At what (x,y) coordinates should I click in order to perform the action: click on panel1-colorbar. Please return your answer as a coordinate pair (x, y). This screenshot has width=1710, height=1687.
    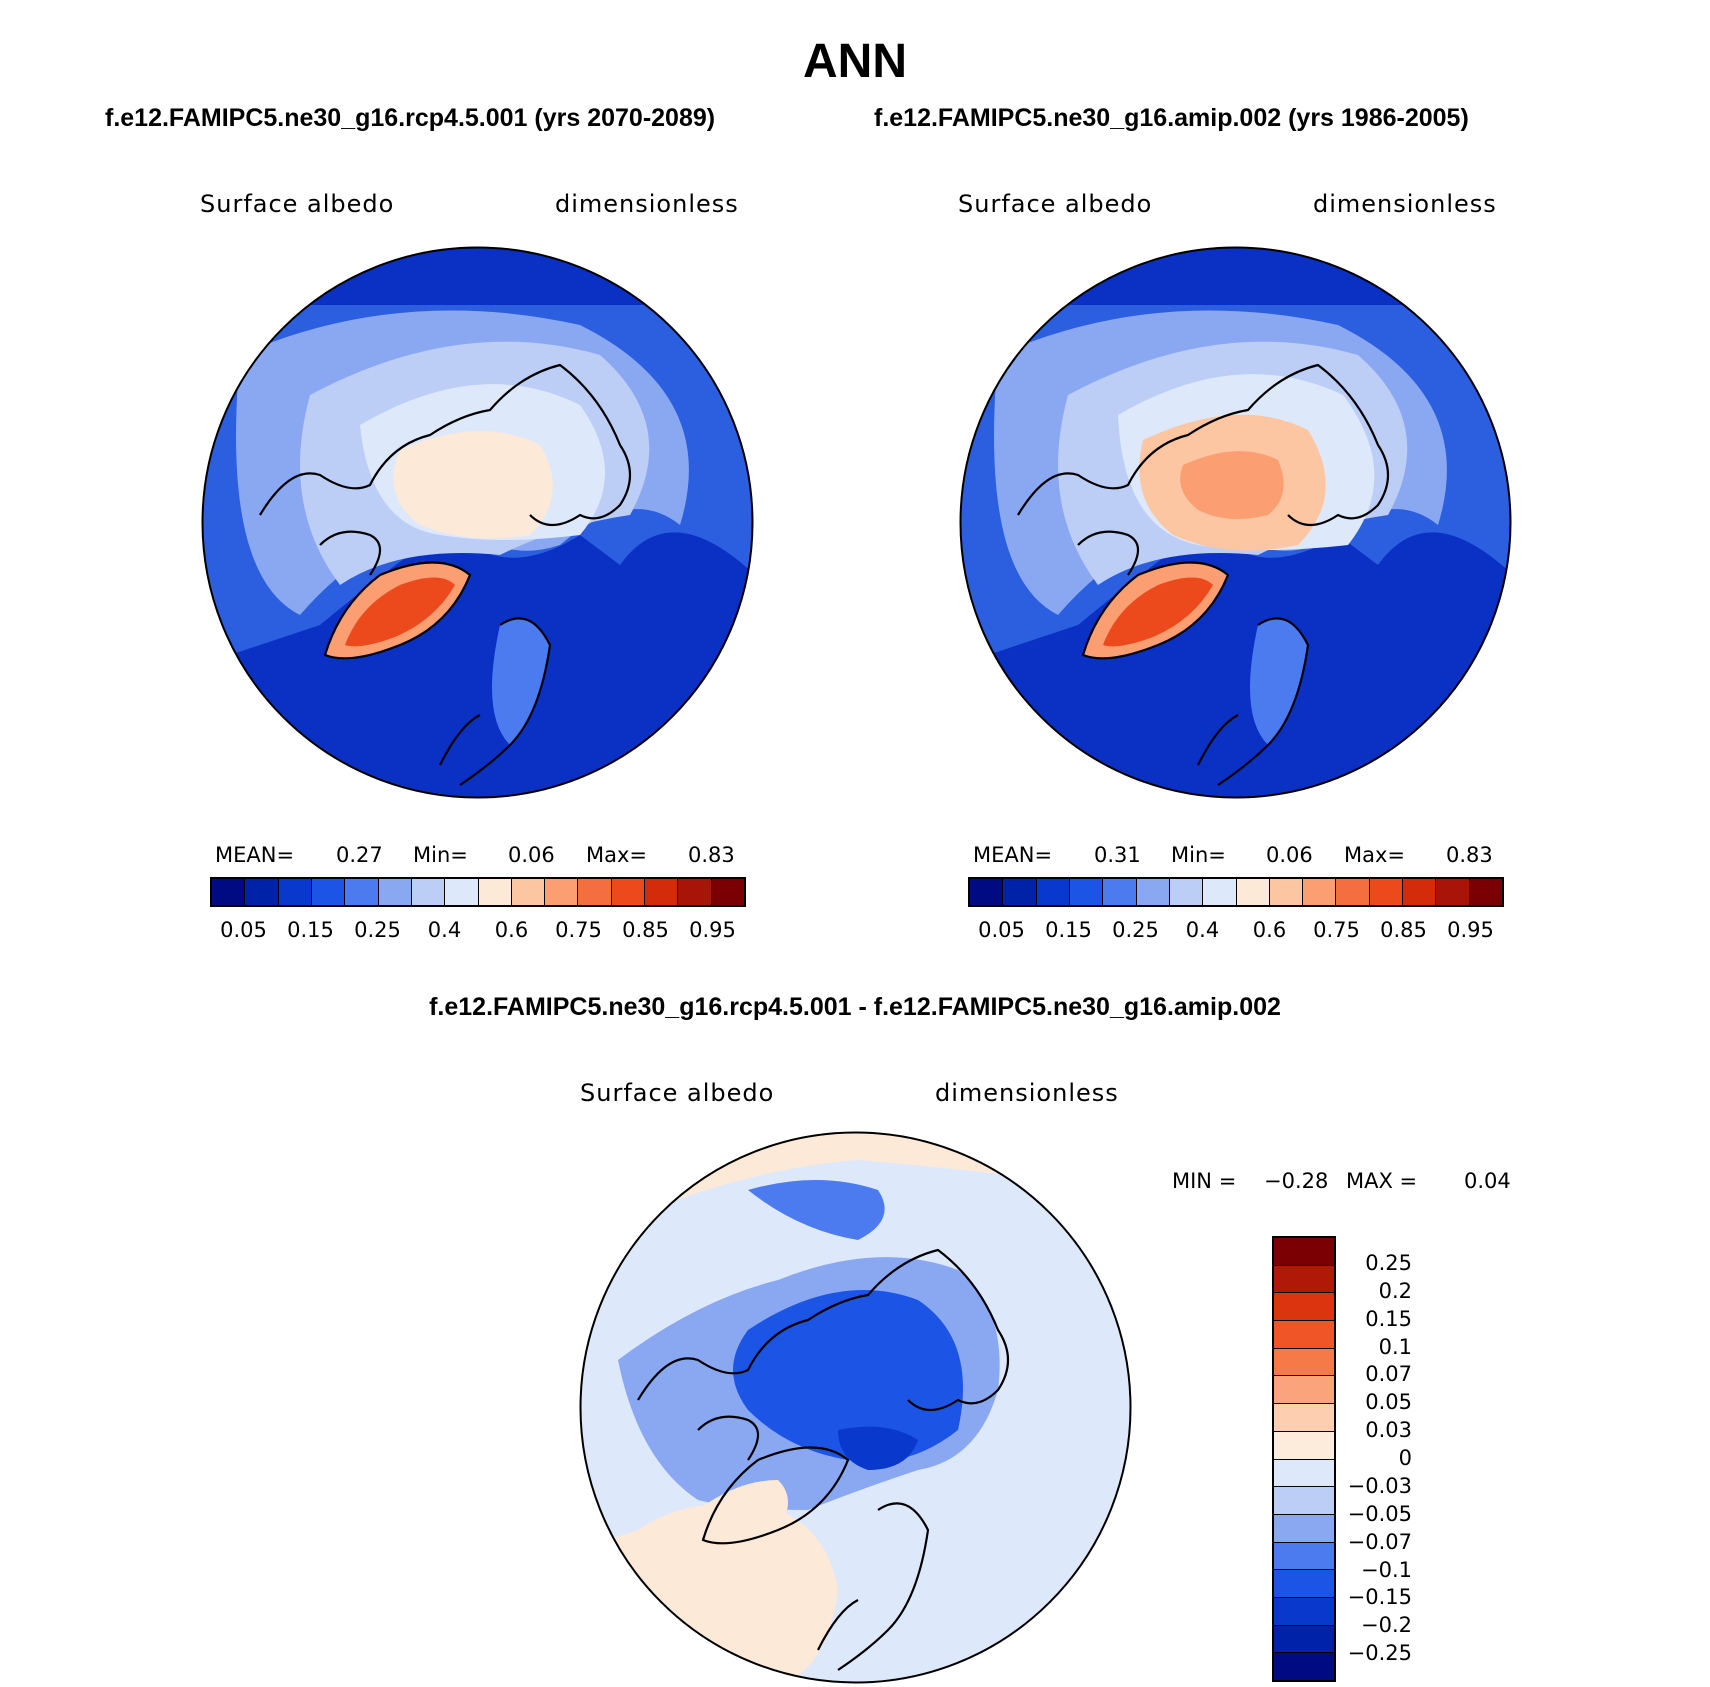
    Looking at the image, I should click on (478, 892).